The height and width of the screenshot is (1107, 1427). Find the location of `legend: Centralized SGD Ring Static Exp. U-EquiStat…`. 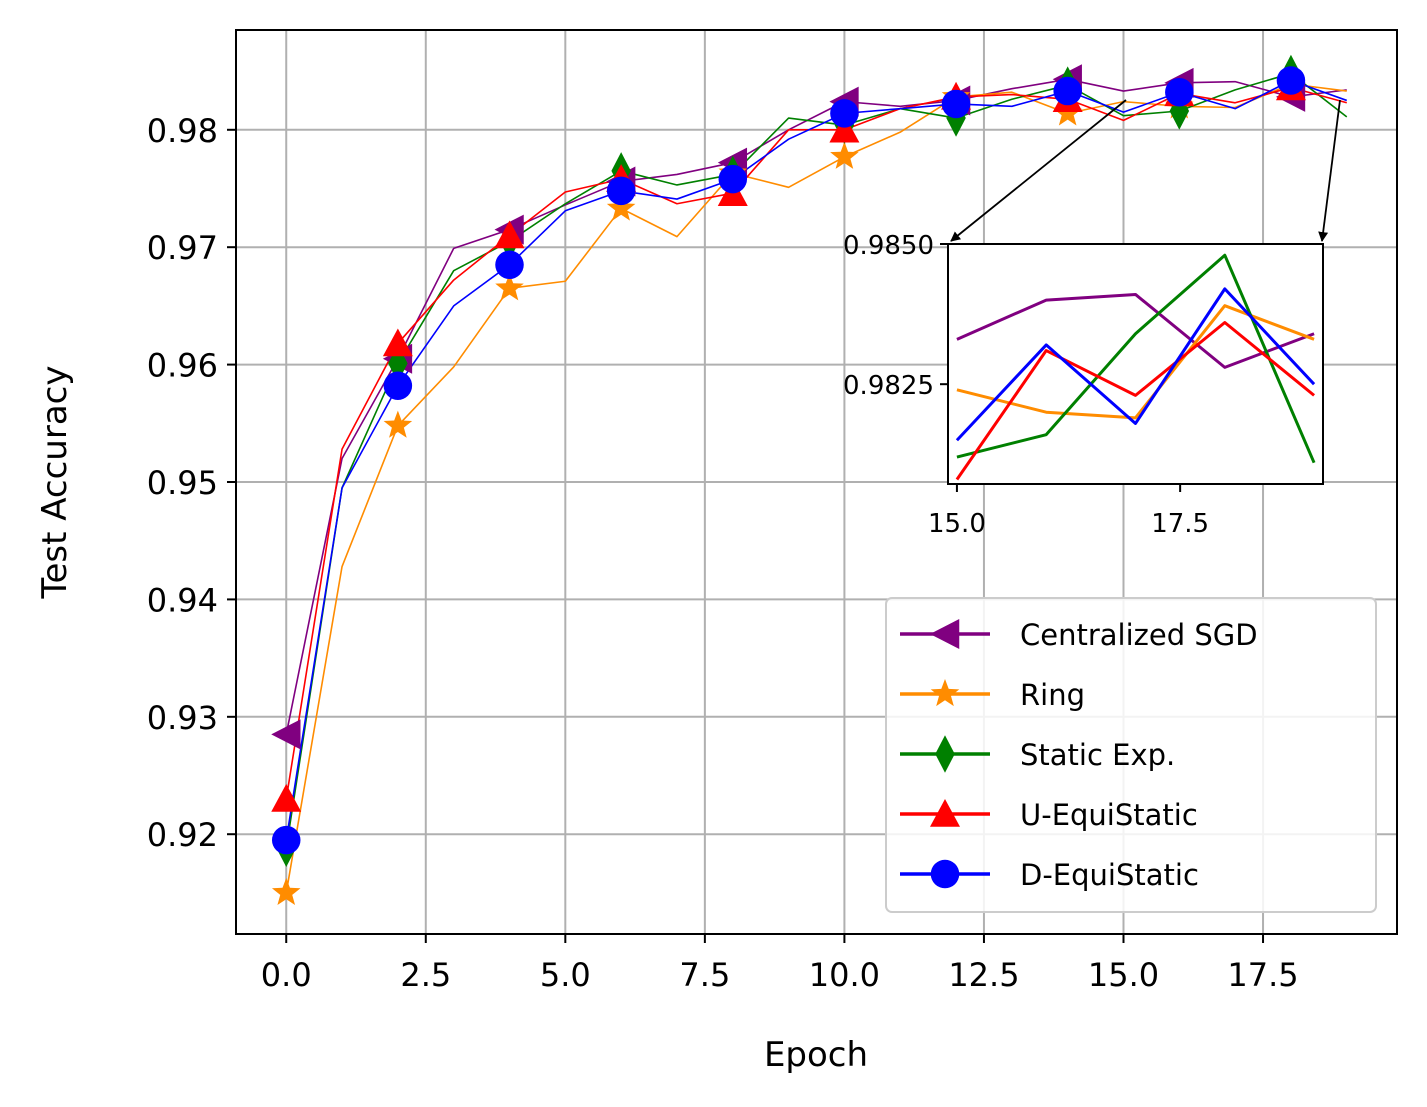

legend: Centralized SGD Ring Static Exp. U-EquiStat… is located at coordinates (1131, 755).